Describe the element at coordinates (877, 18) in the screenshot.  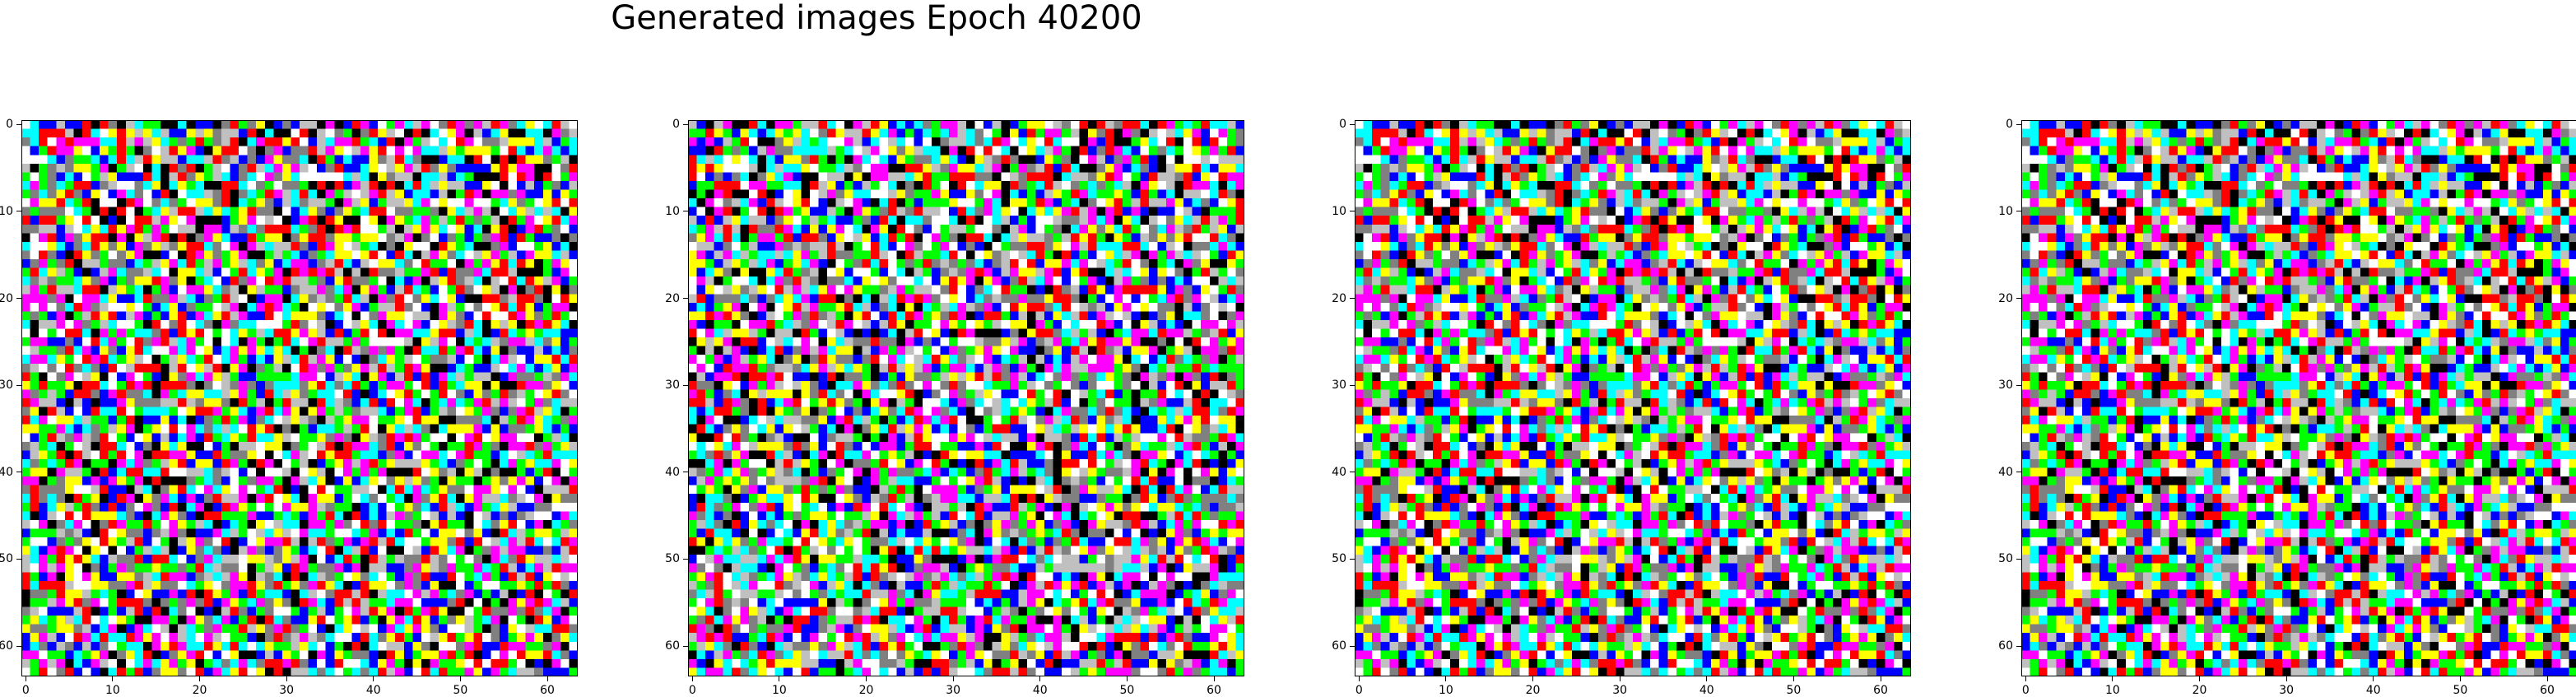
I see `figure-title: Generated images Epoch 40200` at that location.